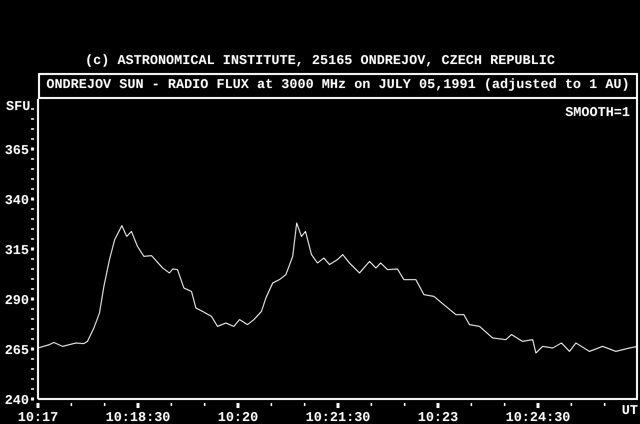  What do you see at coordinates (38, 417) in the screenshot?
I see `x-tick-label: 10:17` at bounding box center [38, 417].